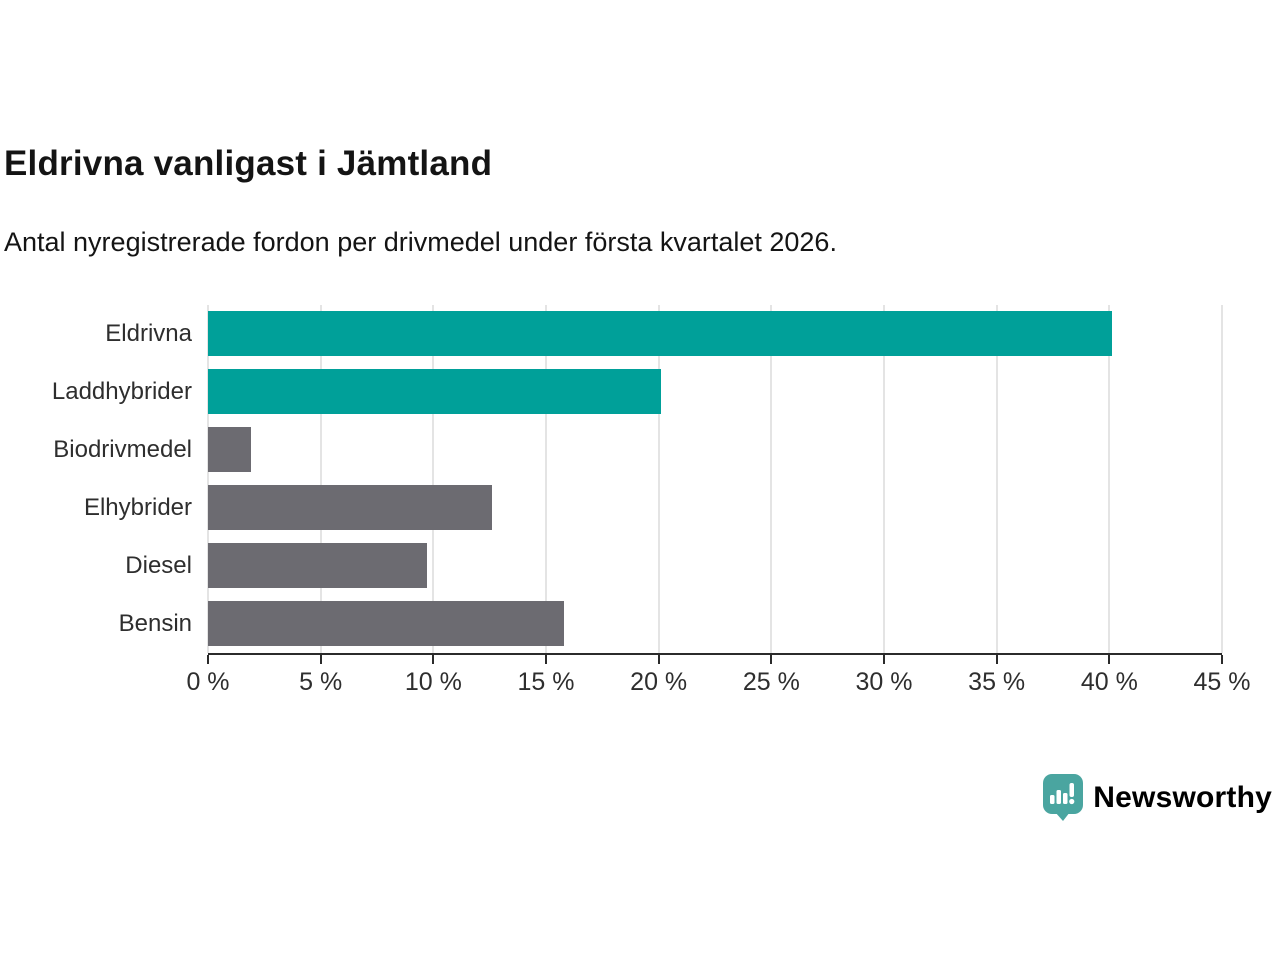 The width and height of the screenshot is (1280, 960). What do you see at coordinates (1182, 797) in the screenshot?
I see `newsworthy-logo-text: Newsworthy` at bounding box center [1182, 797].